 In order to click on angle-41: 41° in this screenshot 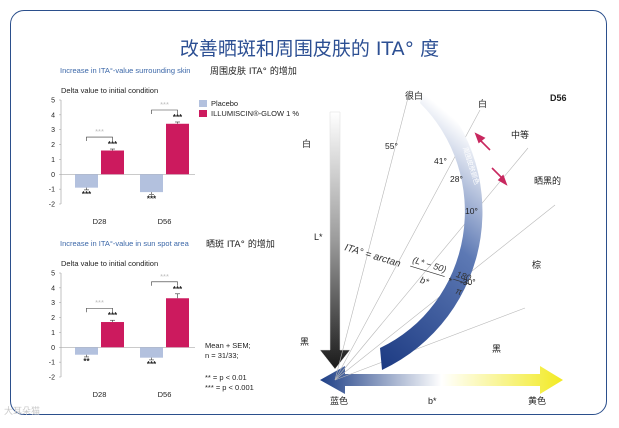, I will do `click(440, 161)`.